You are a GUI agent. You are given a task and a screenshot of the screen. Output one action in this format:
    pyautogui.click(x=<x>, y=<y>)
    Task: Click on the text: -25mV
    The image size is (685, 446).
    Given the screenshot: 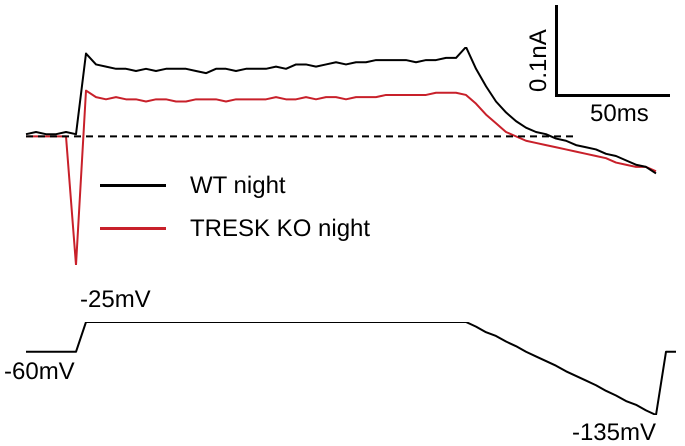 What is the action you would take?
    pyautogui.click(x=115, y=299)
    